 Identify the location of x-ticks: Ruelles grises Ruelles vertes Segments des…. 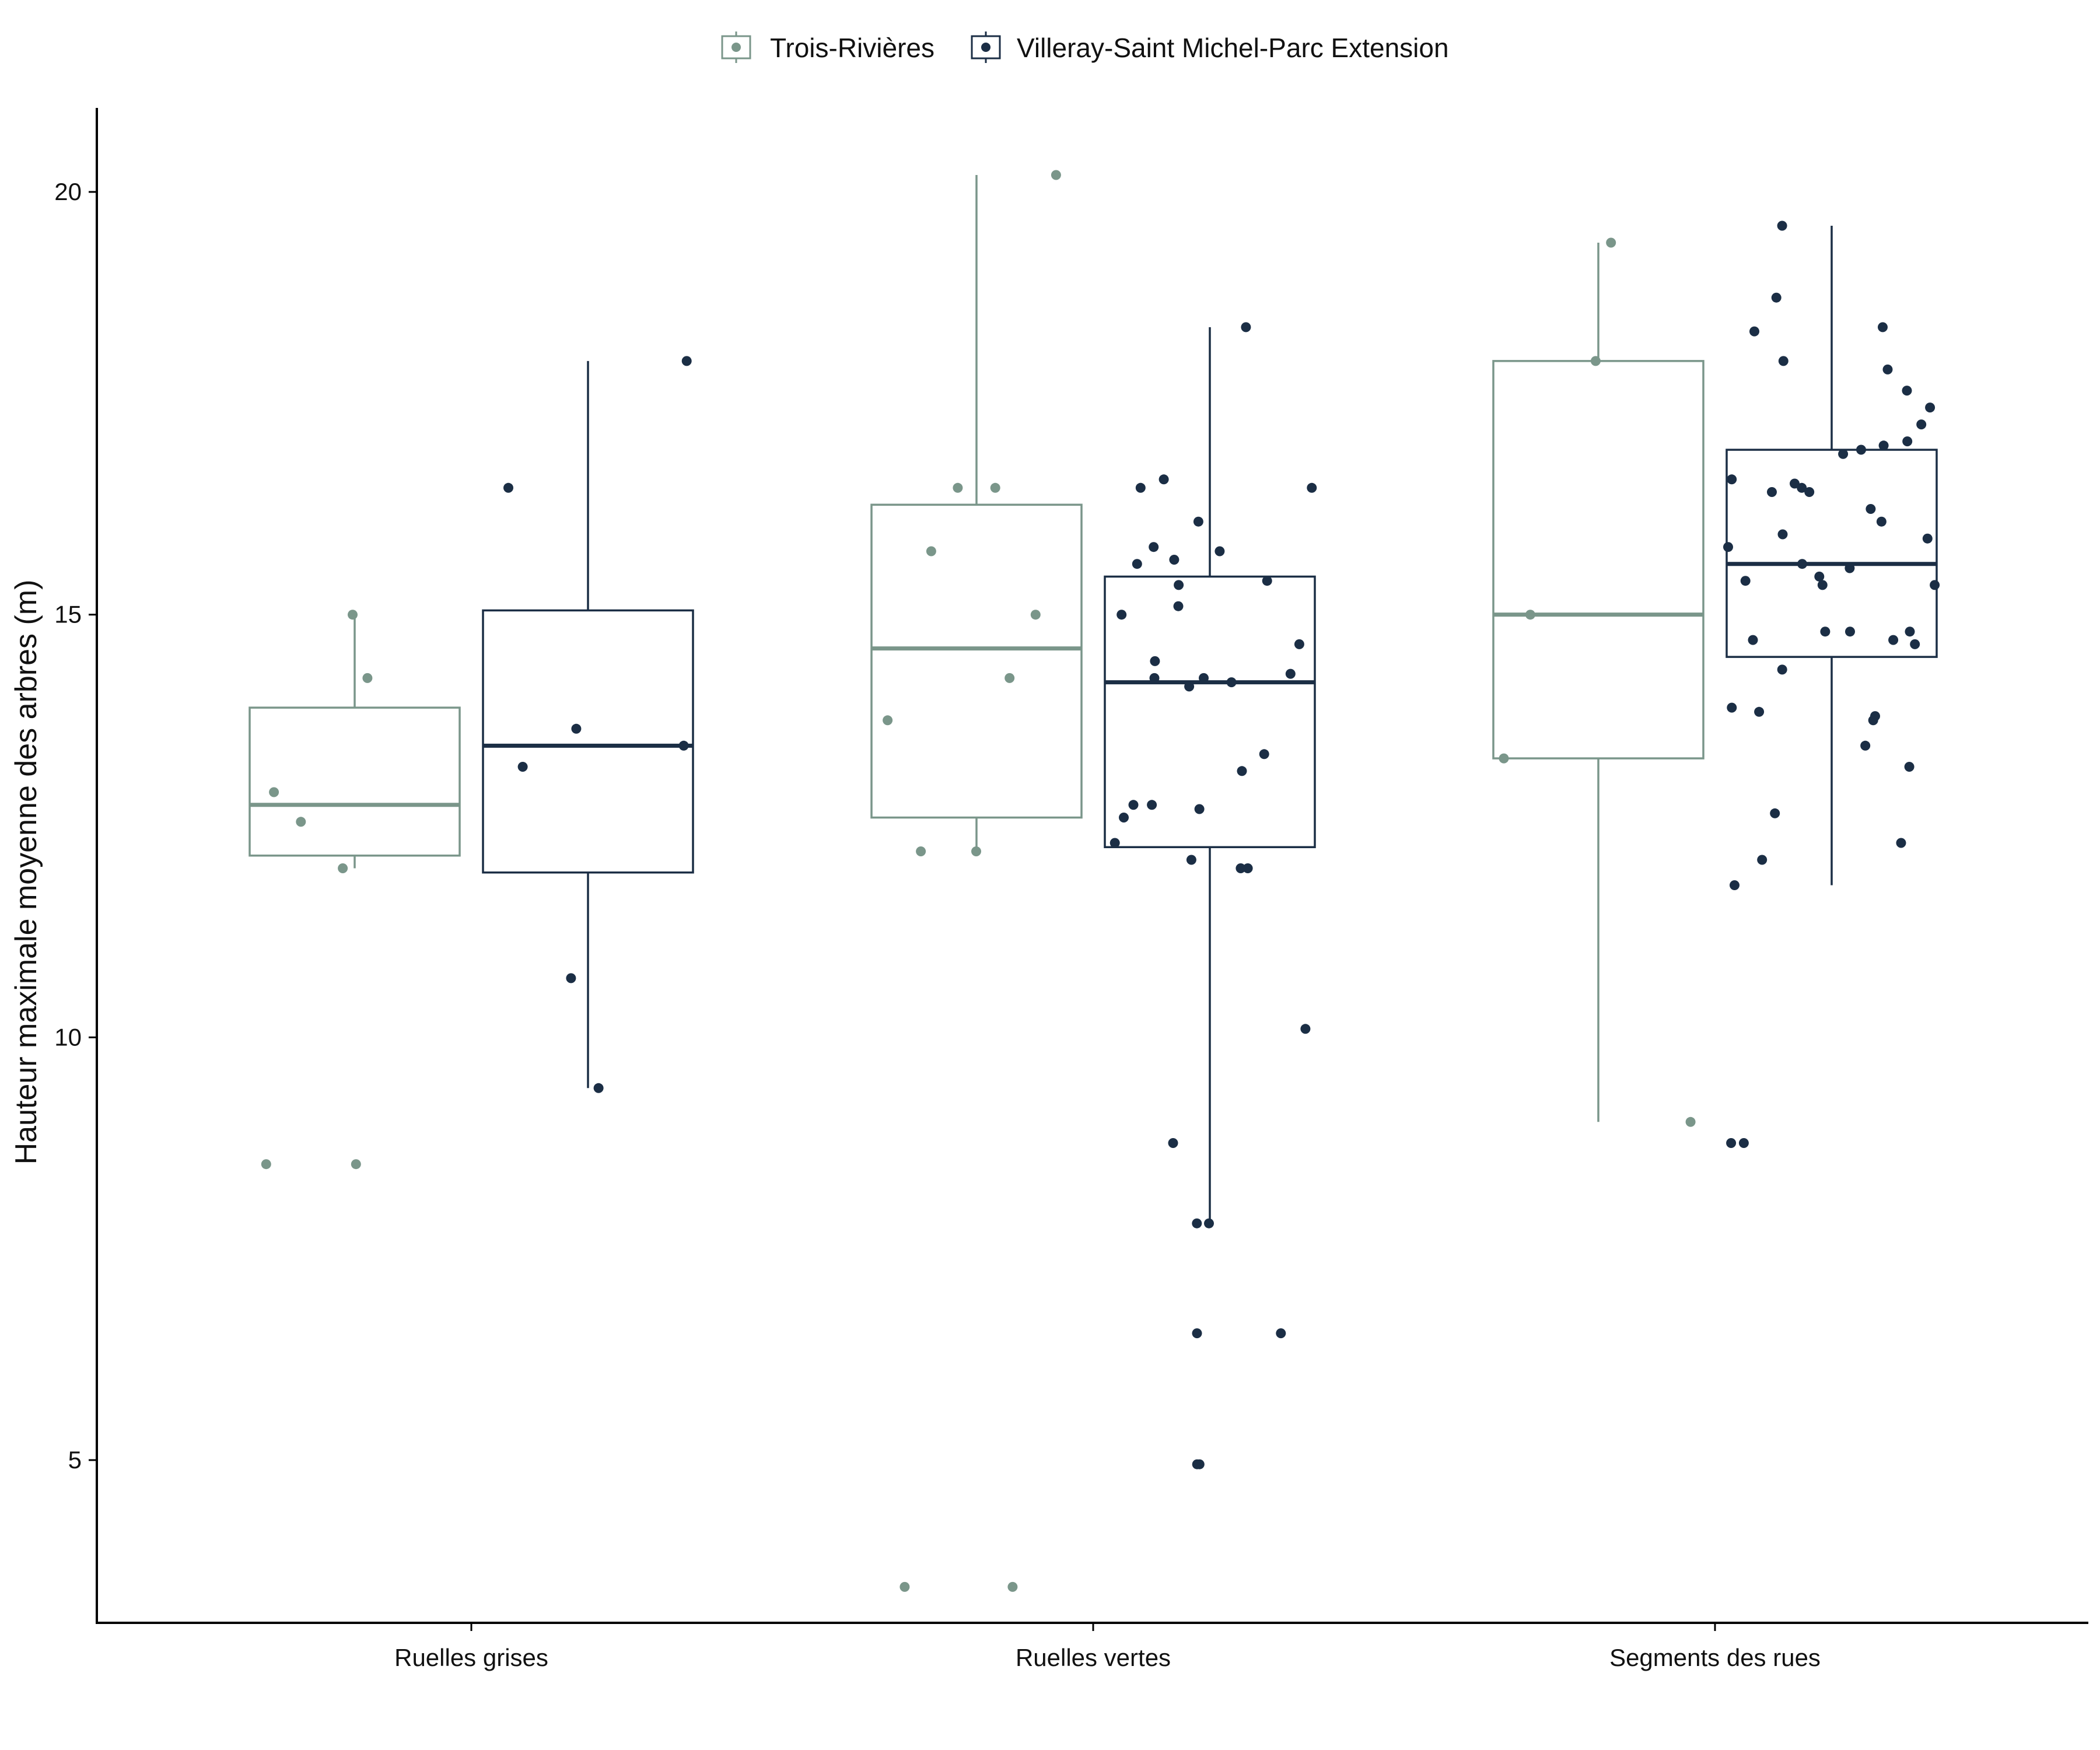
(1107, 1647).